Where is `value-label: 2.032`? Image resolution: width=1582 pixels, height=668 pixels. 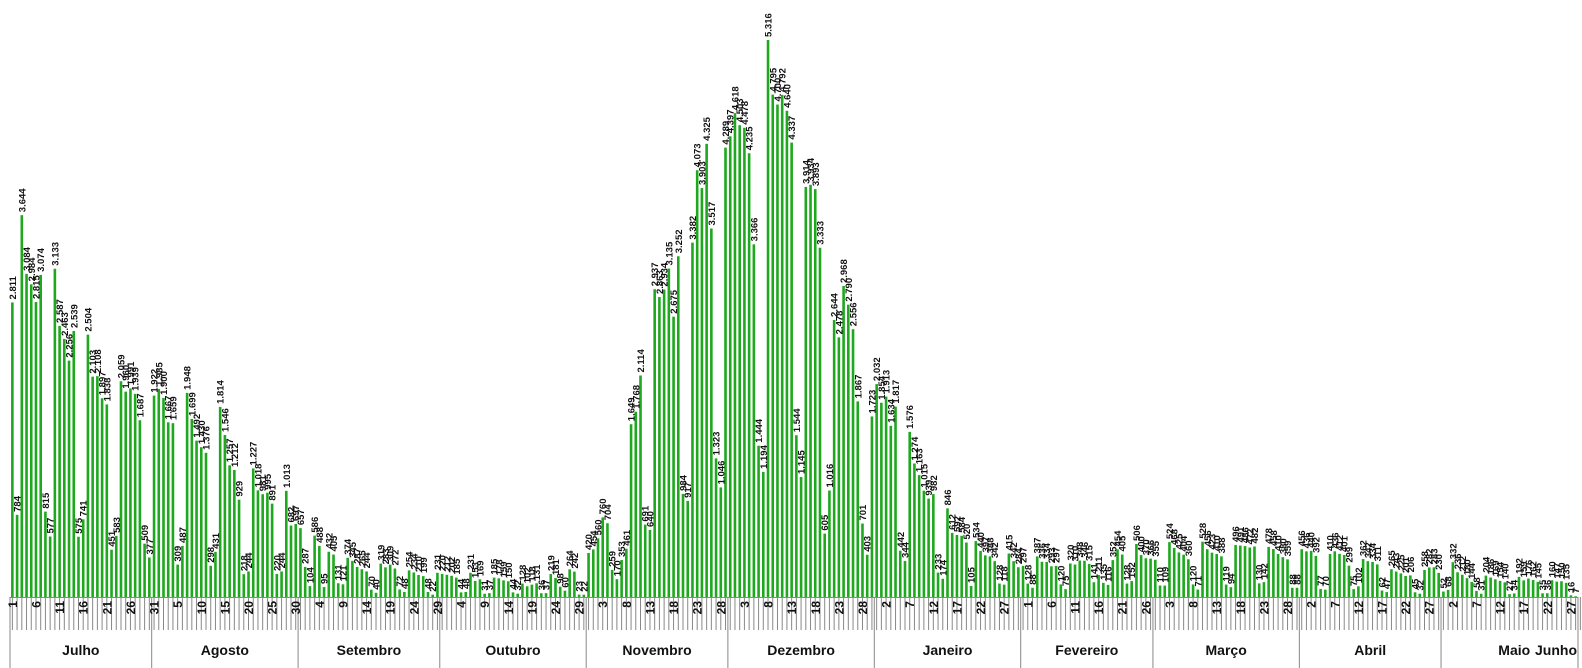
value-label: 2.032 is located at coordinates (877, 369).